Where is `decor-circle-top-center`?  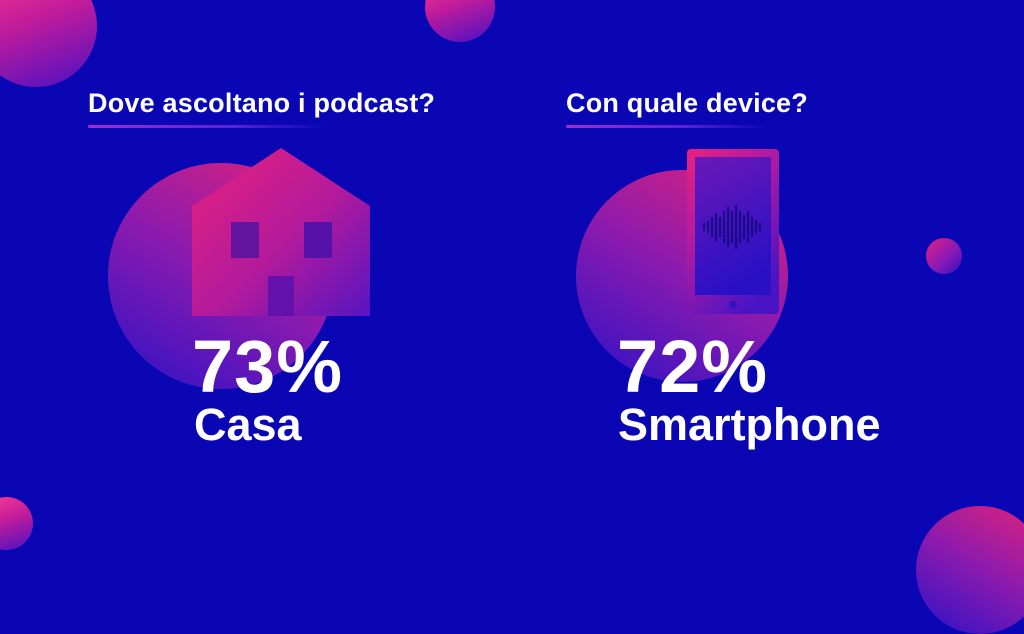 decor-circle-top-center is located at coordinates (460, 21).